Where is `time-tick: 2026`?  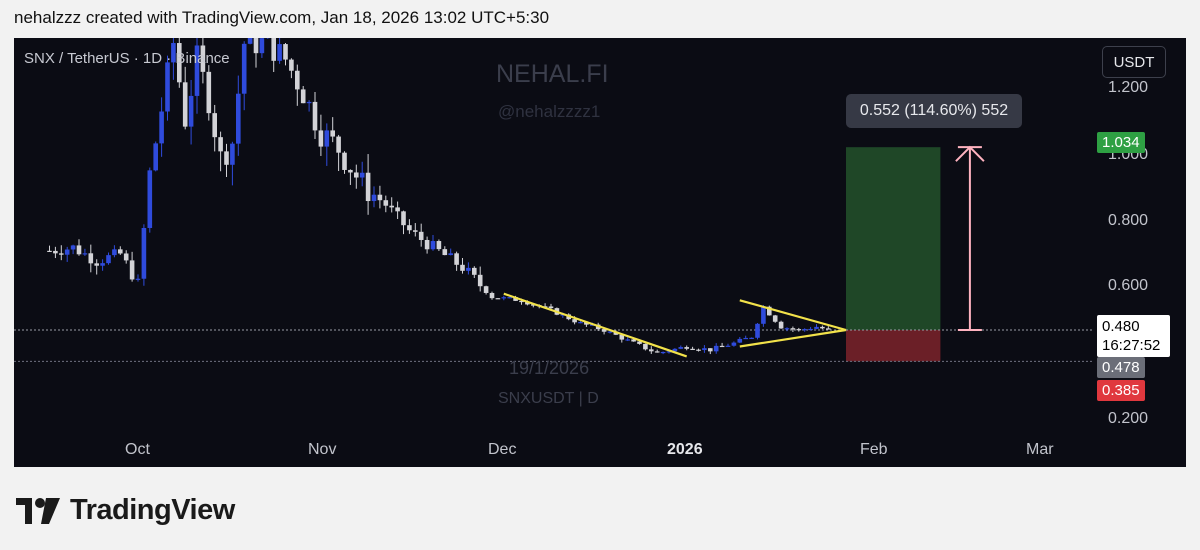
time-tick: 2026 is located at coordinates (685, 449).